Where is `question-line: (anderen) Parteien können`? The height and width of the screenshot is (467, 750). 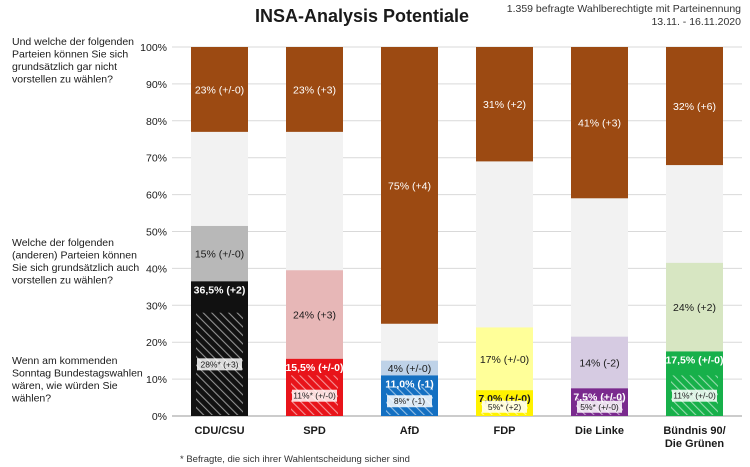 question-line: (anderen) Parteien können is located at coordinates (74, 256).